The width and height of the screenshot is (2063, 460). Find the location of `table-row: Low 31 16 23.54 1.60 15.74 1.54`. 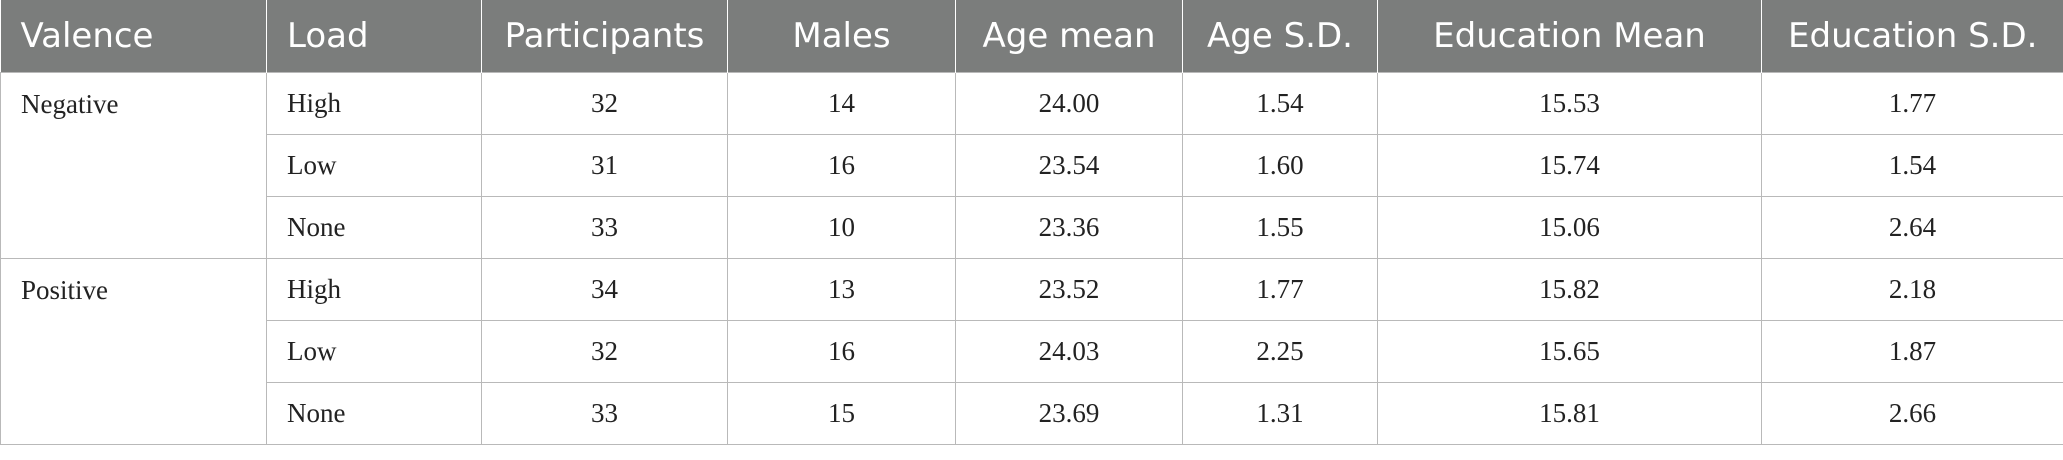

table-row: Low 31 16 23.54 1.60 15.74 1.54 is located at coordinates (1032, 165).